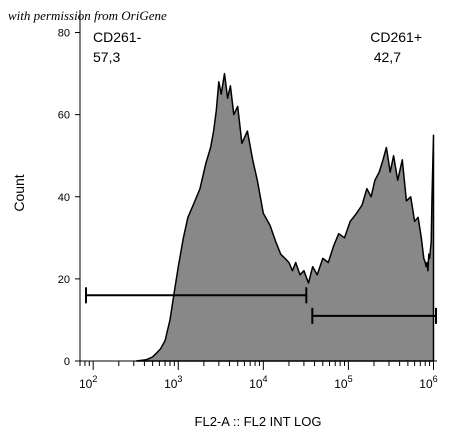  What do you see at coordinates (117, 37) in the screenshot?
I see `gate-label-negative: CD261-` at bounding box center [117, 37].